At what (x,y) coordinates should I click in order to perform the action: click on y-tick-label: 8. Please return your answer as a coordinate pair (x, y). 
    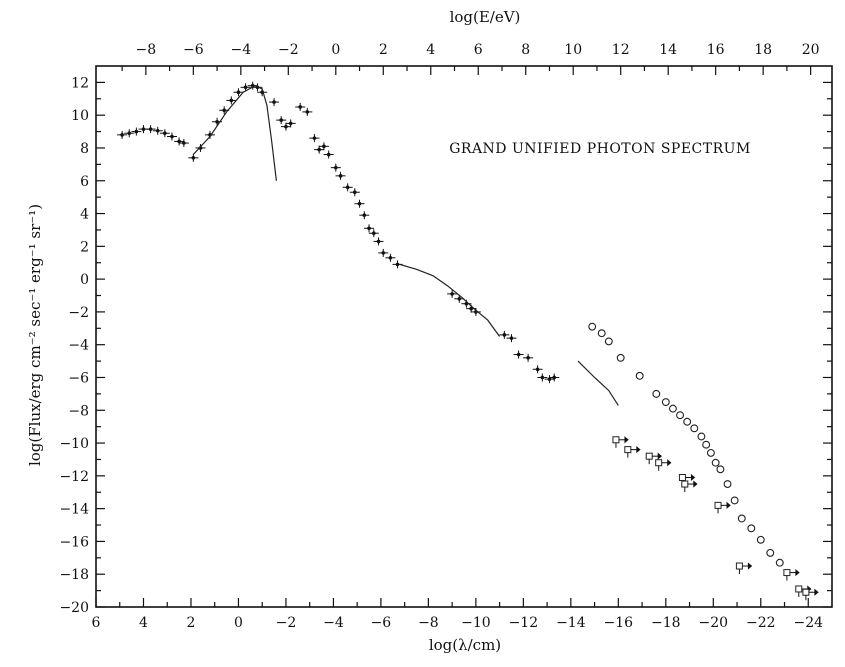
    Looking at the image, I should click on (84, 149).